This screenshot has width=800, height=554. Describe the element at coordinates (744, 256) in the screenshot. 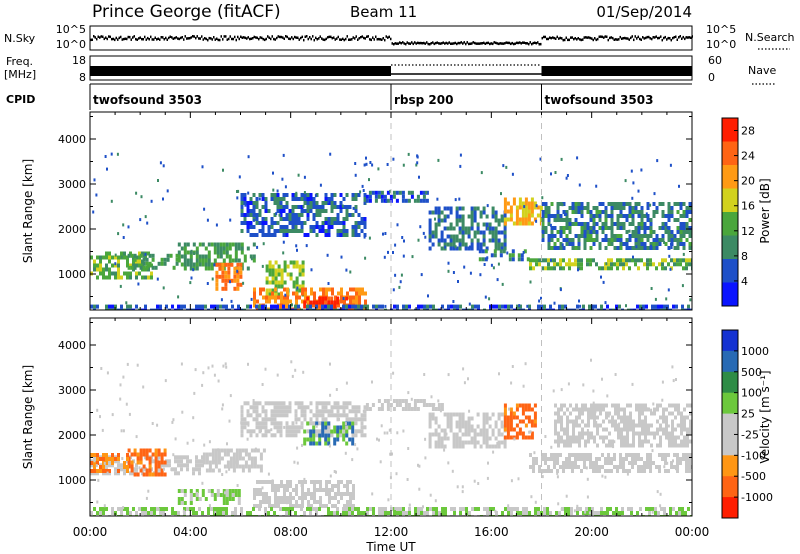

I see `power-colorbar-label: 8` at that location.